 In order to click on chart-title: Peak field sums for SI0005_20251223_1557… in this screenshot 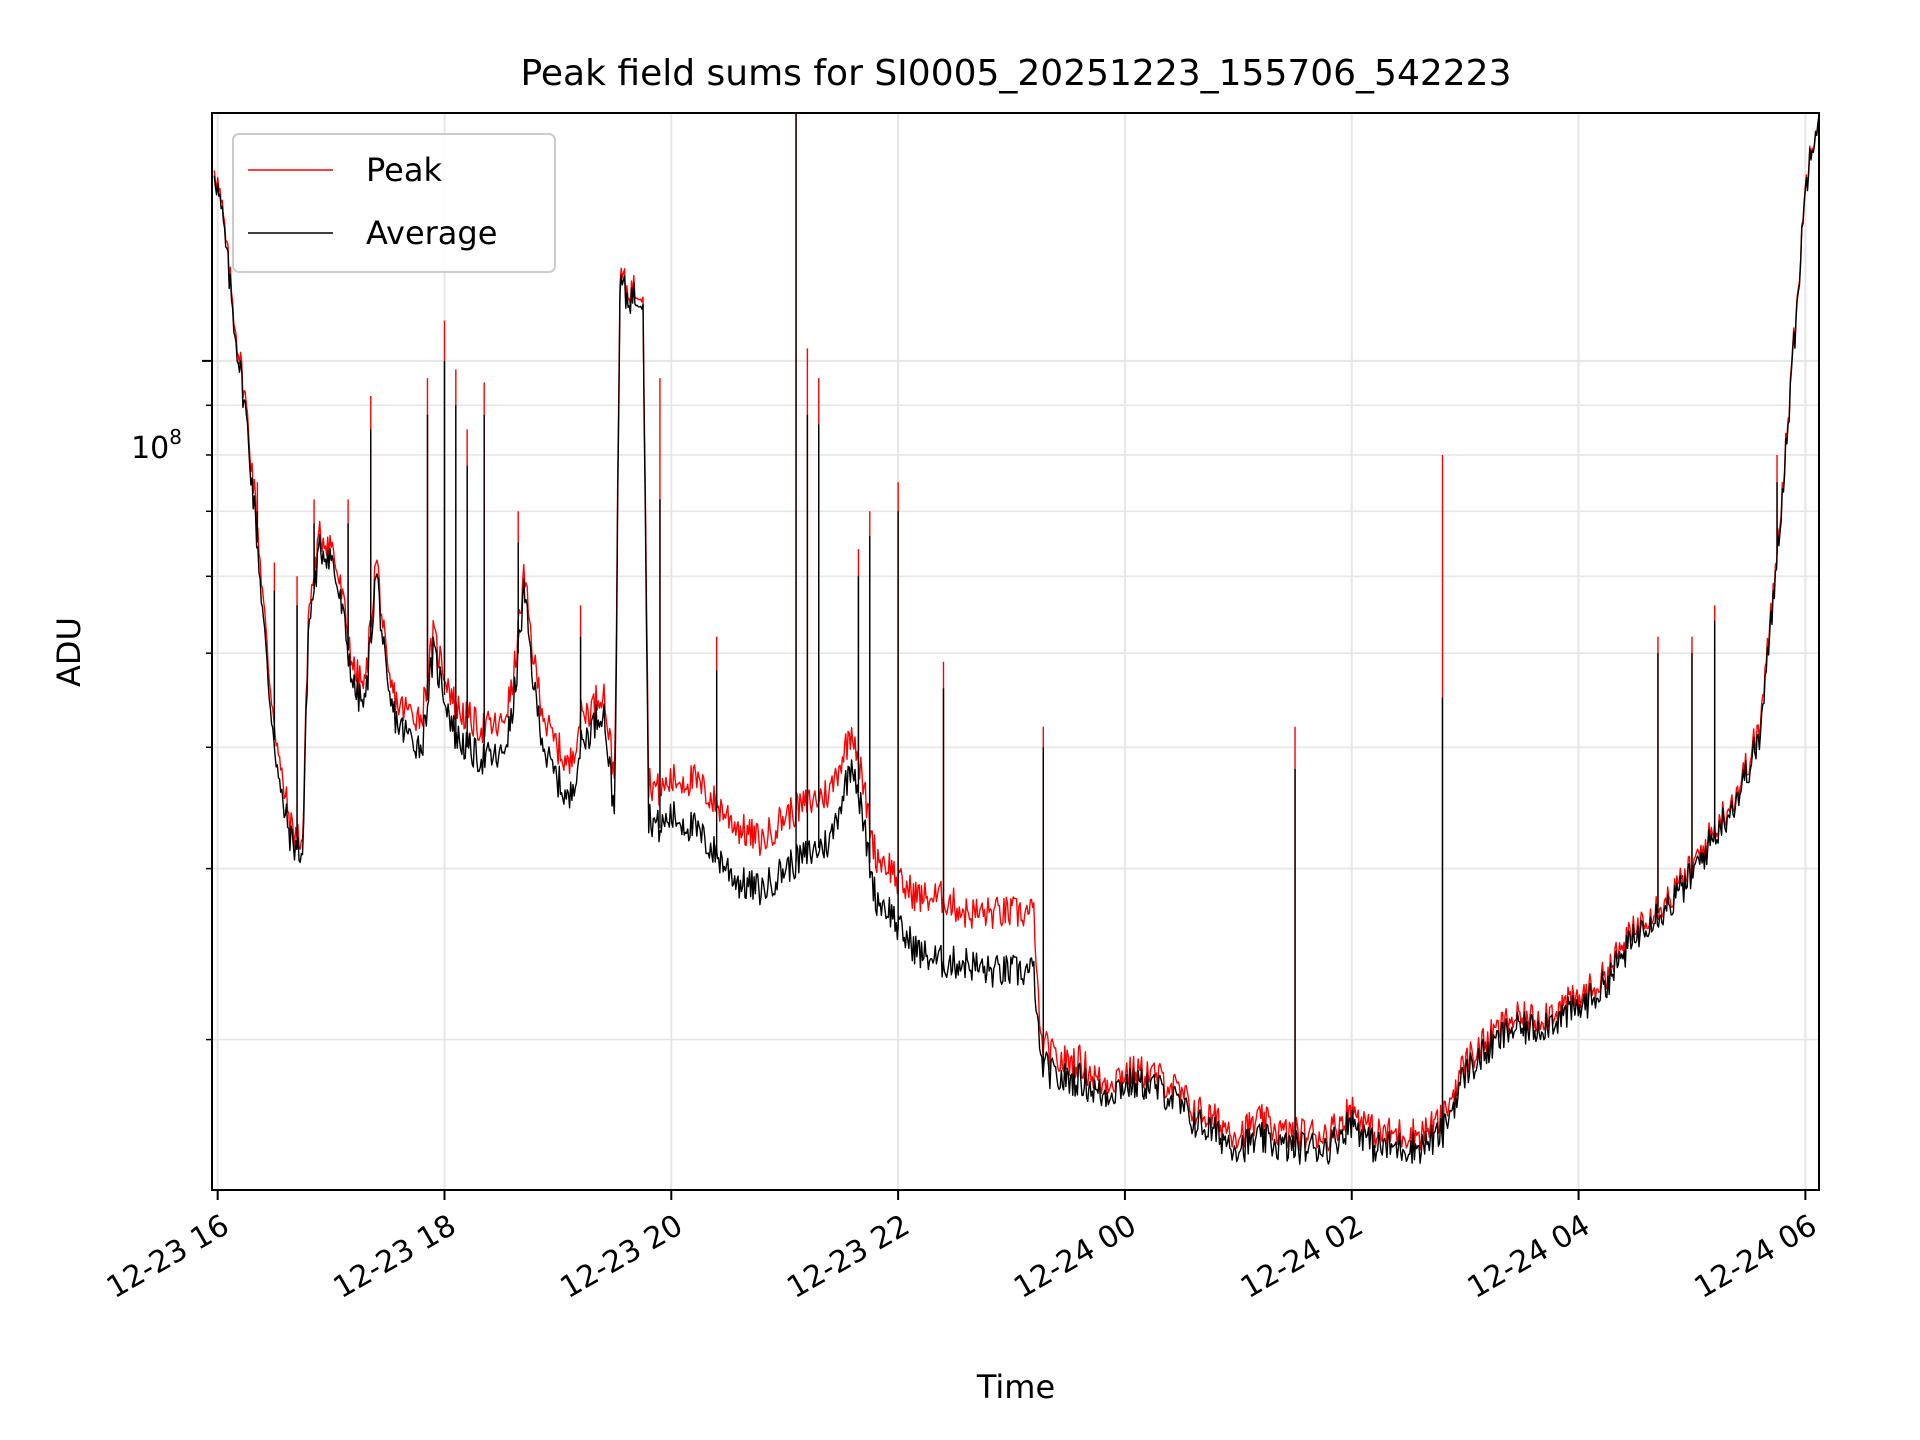, I will do `click(1015, 73)`.